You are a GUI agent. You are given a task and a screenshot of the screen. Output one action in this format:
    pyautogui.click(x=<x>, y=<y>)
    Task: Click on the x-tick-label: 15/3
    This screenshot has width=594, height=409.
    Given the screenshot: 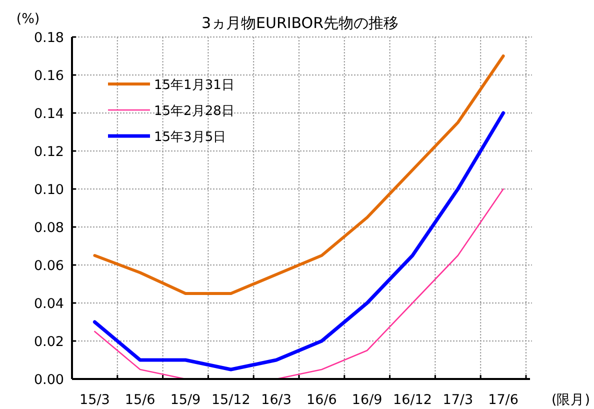 What is the action you would take?
    pyautogui.click(x=95, y=400)
    